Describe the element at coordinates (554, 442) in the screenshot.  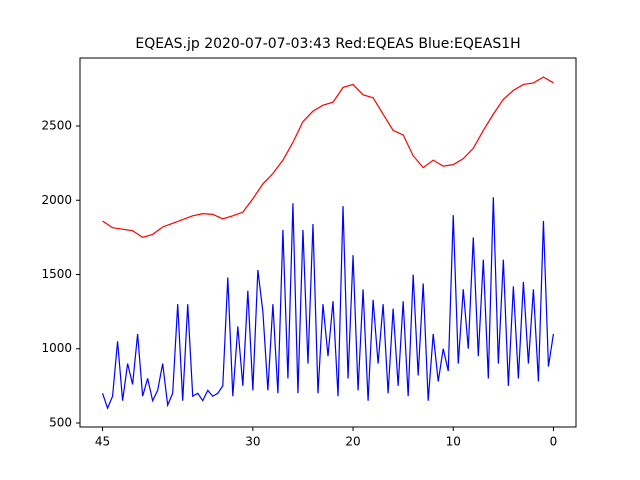
I see `x-tick-label: 0` at that location.